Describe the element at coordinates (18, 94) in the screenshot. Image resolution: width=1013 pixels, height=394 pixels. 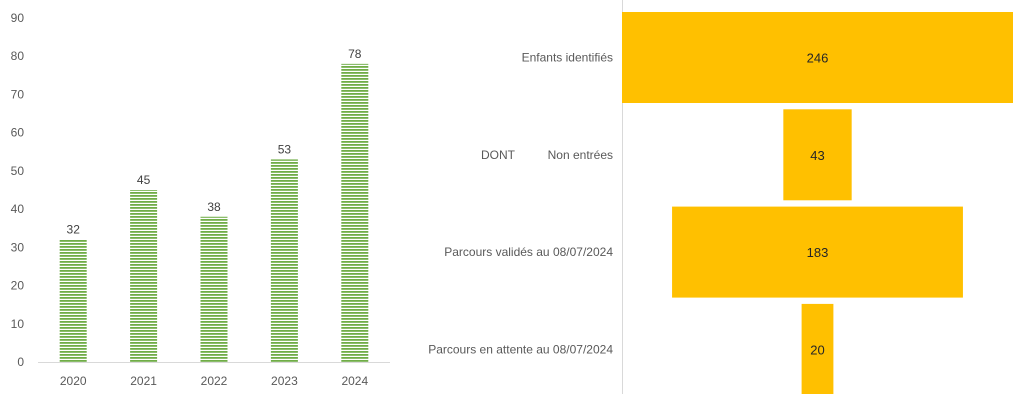
I see `y-tick-label: 70` at that location.